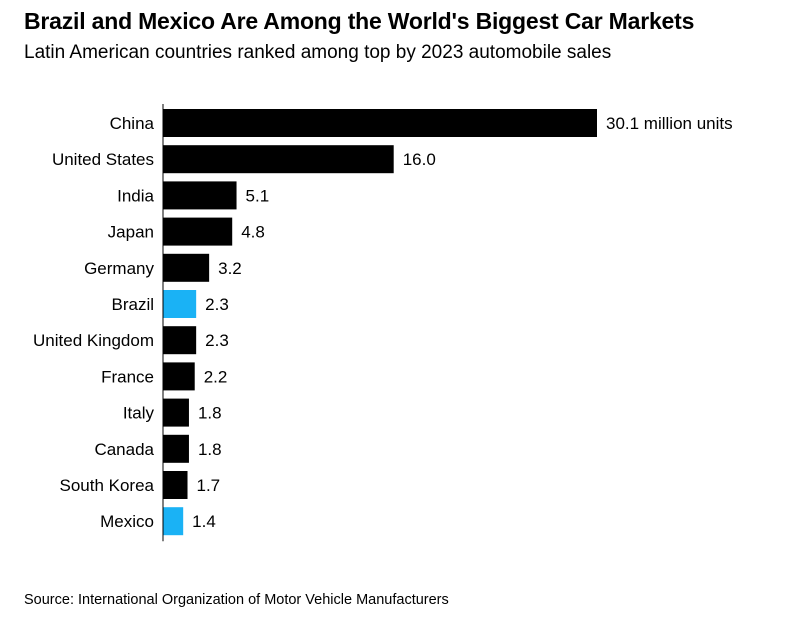 The height and width of the screenshot is (624, 806). I want to click on value-label-canada: 1.8, so click(210, 449).